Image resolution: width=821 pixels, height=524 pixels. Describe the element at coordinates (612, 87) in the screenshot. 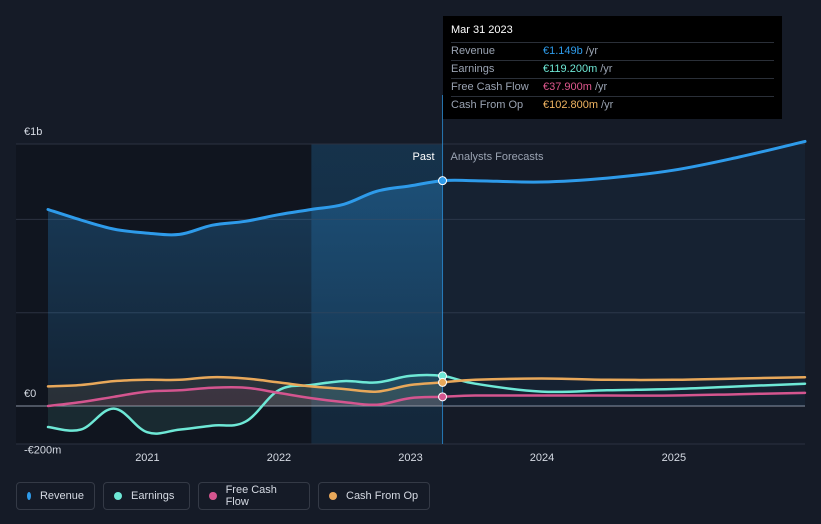

I see `tooltip-row-free-cash-flow: Free Cash Flow €37.900m /yr` at that location.